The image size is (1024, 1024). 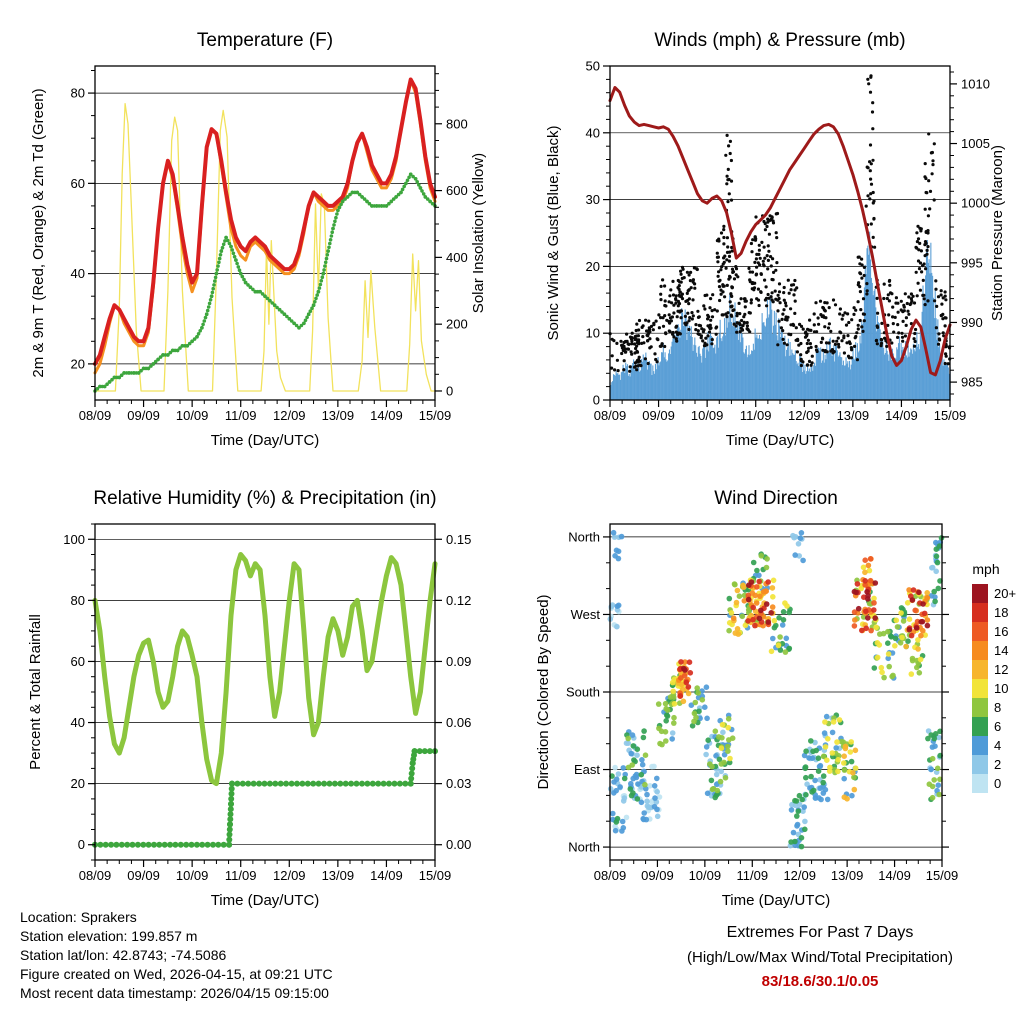 What do you see at coordinates (457, 123) in the screenshot?
I see `svg-text: 800` at bounding box center [457, 123].